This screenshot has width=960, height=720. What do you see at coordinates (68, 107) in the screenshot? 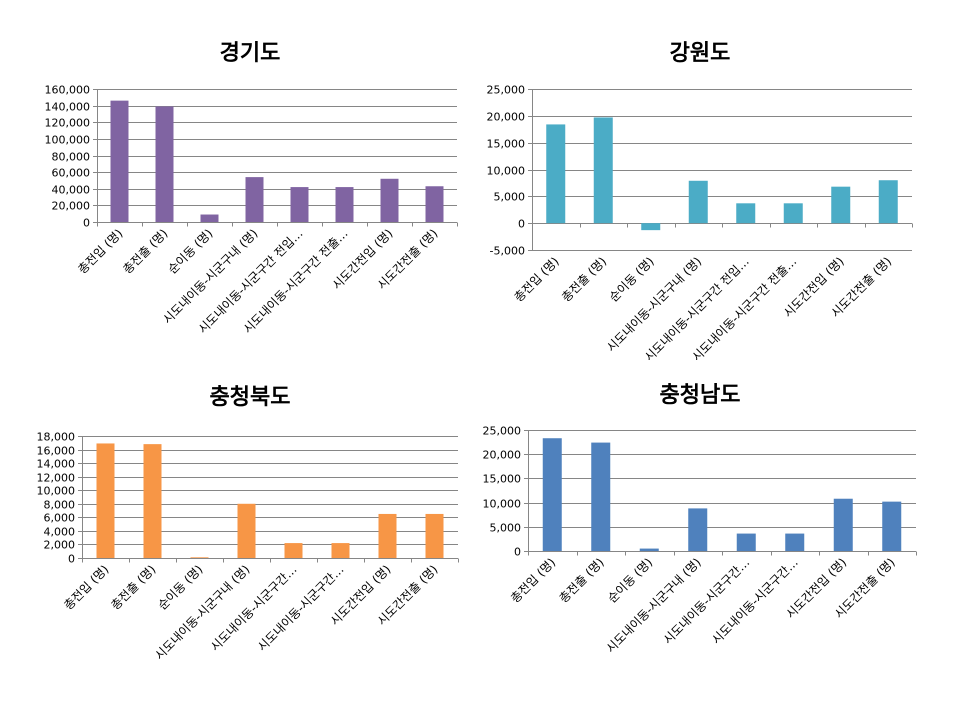
I see `y-tick-label: 140,000` at bounding box center [68, 107].